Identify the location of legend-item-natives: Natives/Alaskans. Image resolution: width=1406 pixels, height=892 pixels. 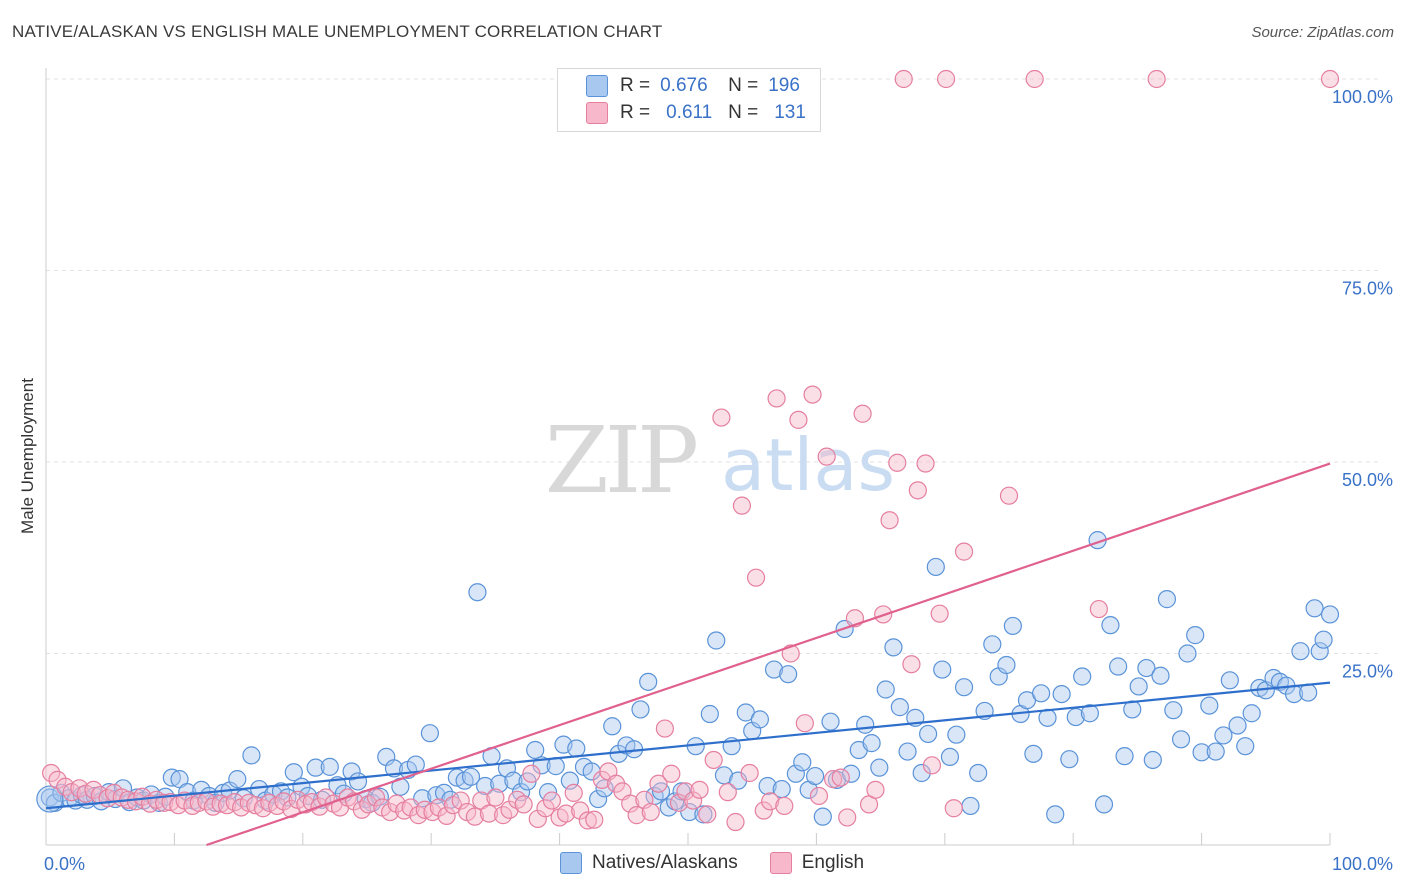
(649, 863).